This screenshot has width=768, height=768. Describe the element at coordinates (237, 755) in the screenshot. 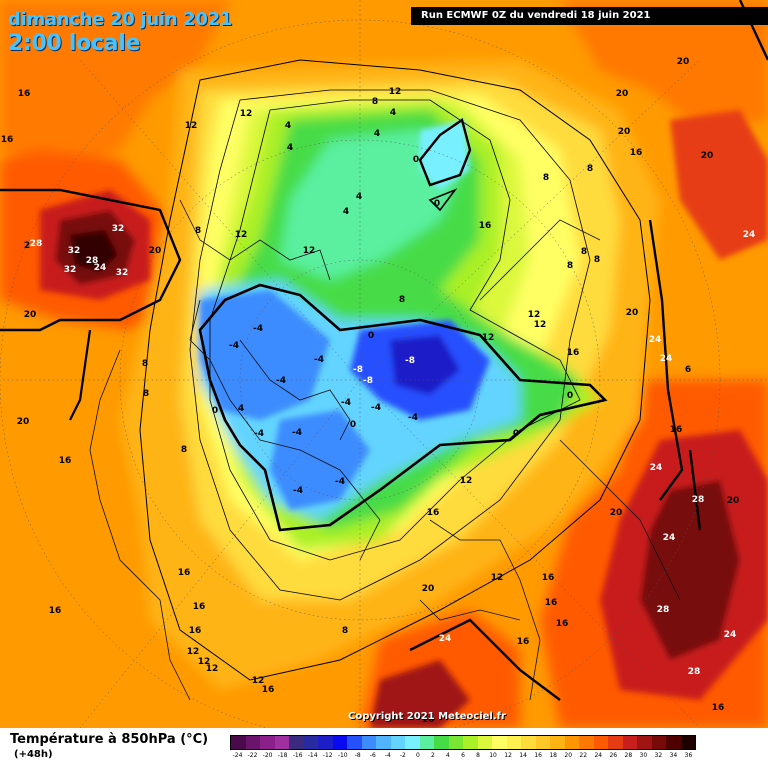

I see `legend-tick: -24` at that location.